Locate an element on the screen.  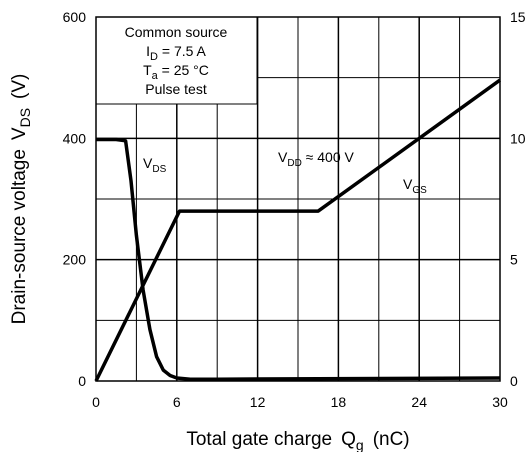
x-axis-title: Total gate charge Qg (nC) is located at coordinates (297, 440).